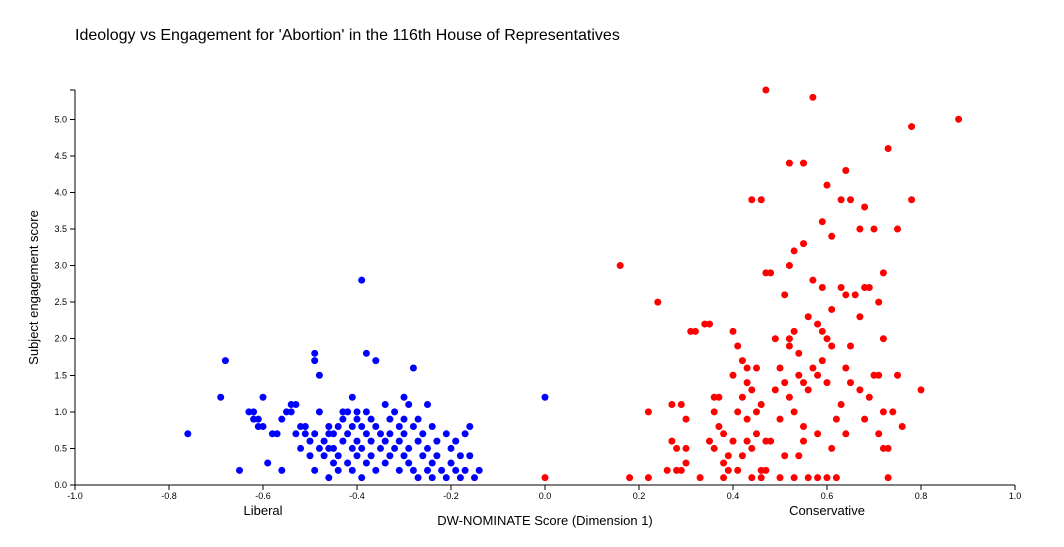  I want to click on y-tick-label: 4.0, so click(60, 192).